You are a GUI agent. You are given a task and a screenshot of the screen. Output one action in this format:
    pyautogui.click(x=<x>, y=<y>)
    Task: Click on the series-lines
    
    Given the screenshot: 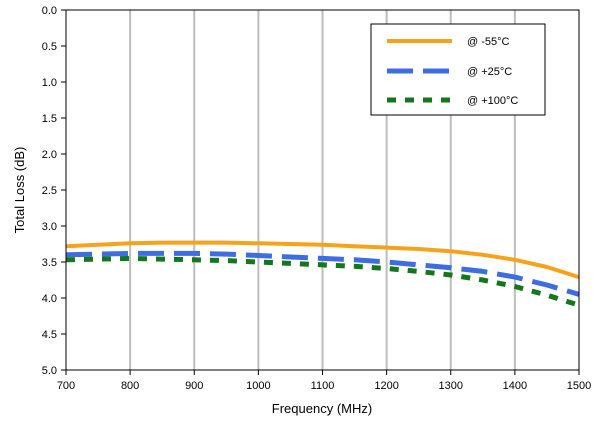 What is the action you would take?
    pyautogui.click(x=322, y=274)
    